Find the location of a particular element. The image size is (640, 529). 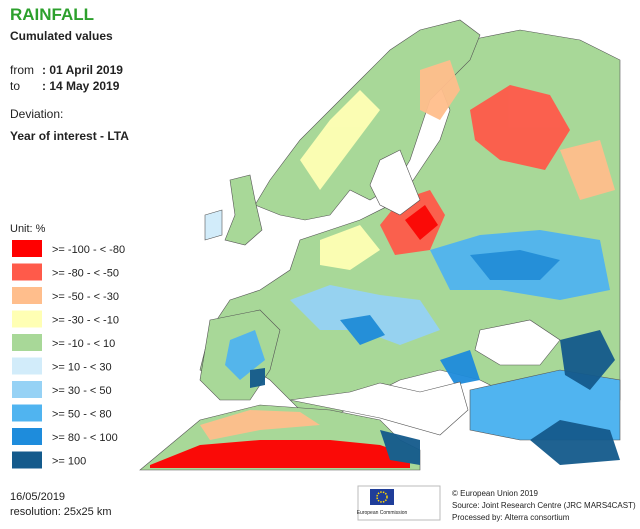

title: RAINFALL is located at coordinates (52, 14).